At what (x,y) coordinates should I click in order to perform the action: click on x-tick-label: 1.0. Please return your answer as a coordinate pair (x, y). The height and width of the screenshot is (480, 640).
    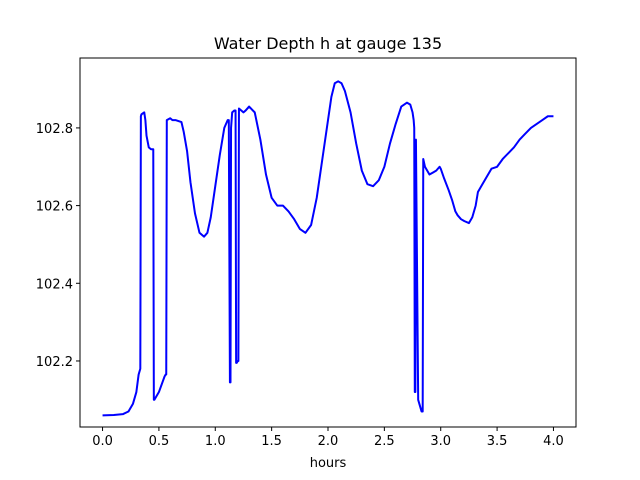
    Looking at the image, I should click on (215, 441).